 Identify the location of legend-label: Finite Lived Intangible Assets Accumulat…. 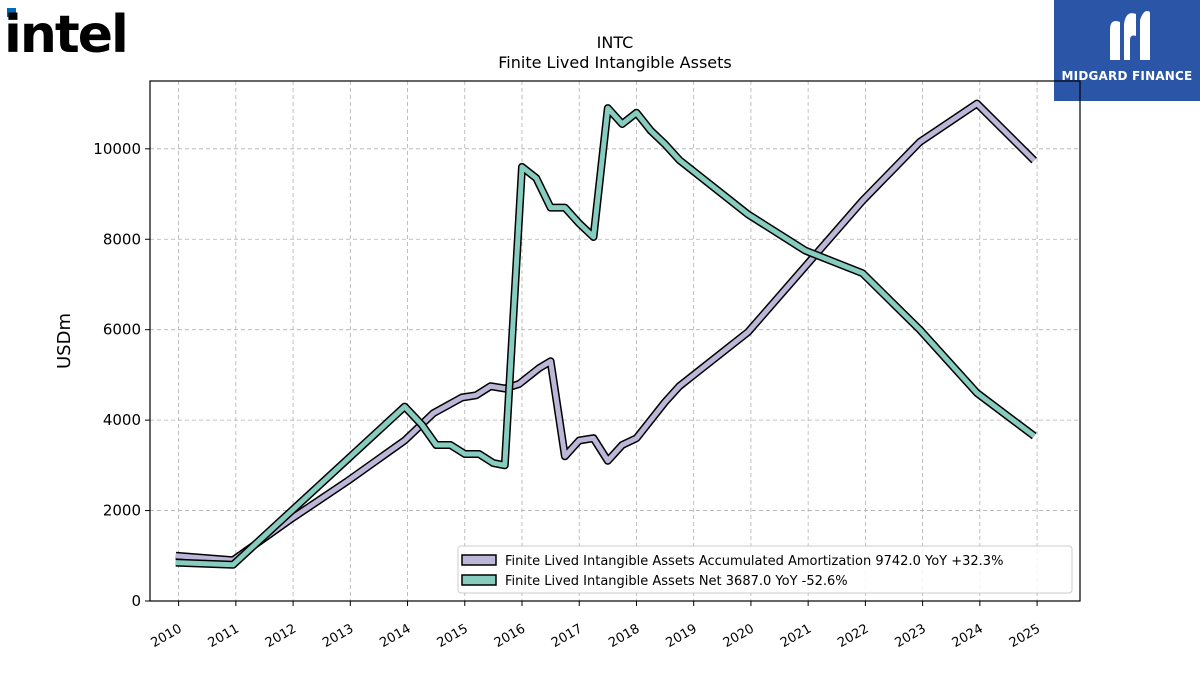
(754, 561).